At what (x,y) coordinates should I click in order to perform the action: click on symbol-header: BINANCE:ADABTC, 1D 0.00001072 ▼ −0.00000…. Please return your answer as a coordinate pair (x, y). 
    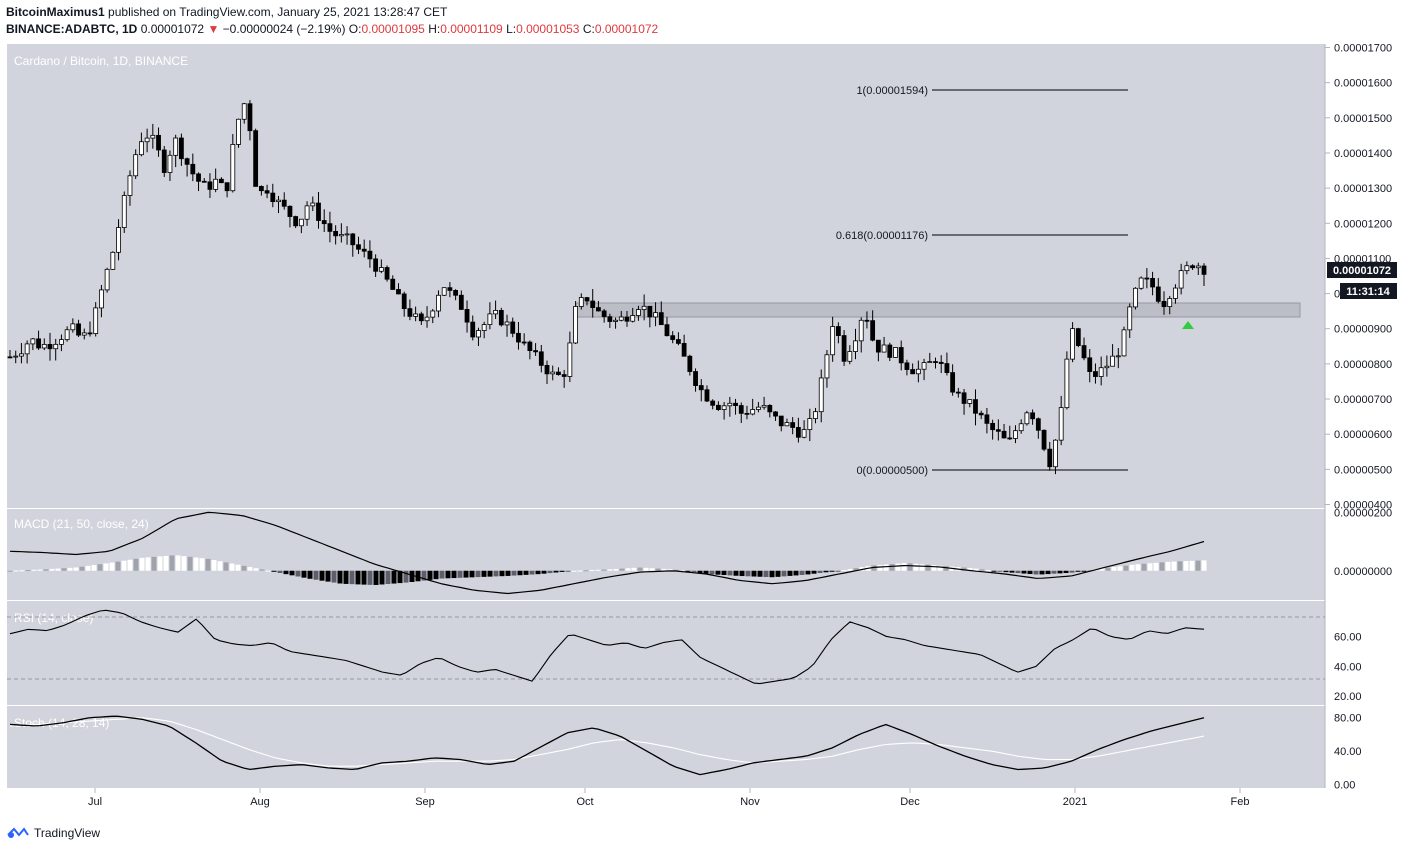
    Looking at the image, I should click on (332, 29).